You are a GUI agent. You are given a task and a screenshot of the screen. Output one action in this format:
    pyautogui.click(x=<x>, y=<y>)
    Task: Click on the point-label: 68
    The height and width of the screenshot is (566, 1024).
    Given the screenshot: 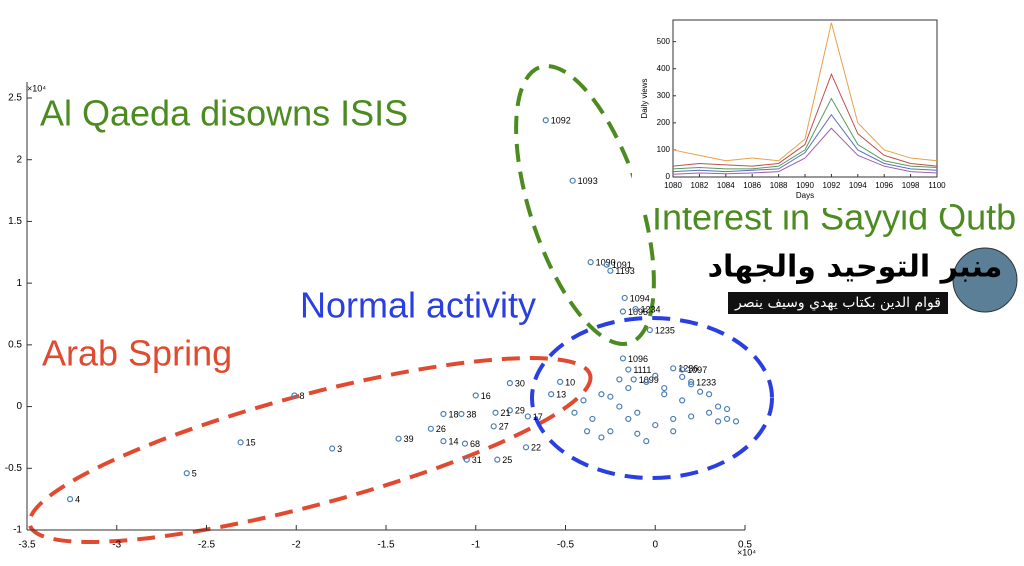 What is the action you would take?
    pyautogui.click(x=475, y=444)
    